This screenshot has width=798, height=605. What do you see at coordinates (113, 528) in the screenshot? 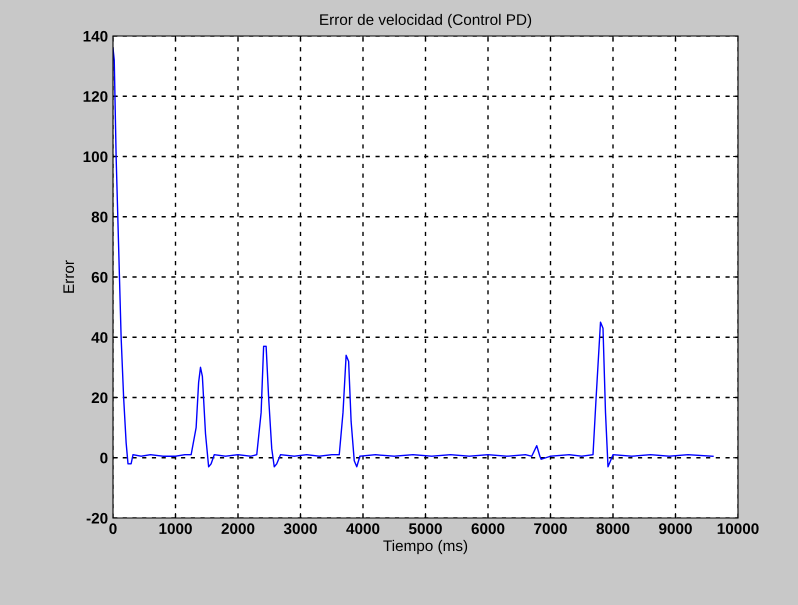
I see `x-tick-label: 0` at bounding box center [113, 528].